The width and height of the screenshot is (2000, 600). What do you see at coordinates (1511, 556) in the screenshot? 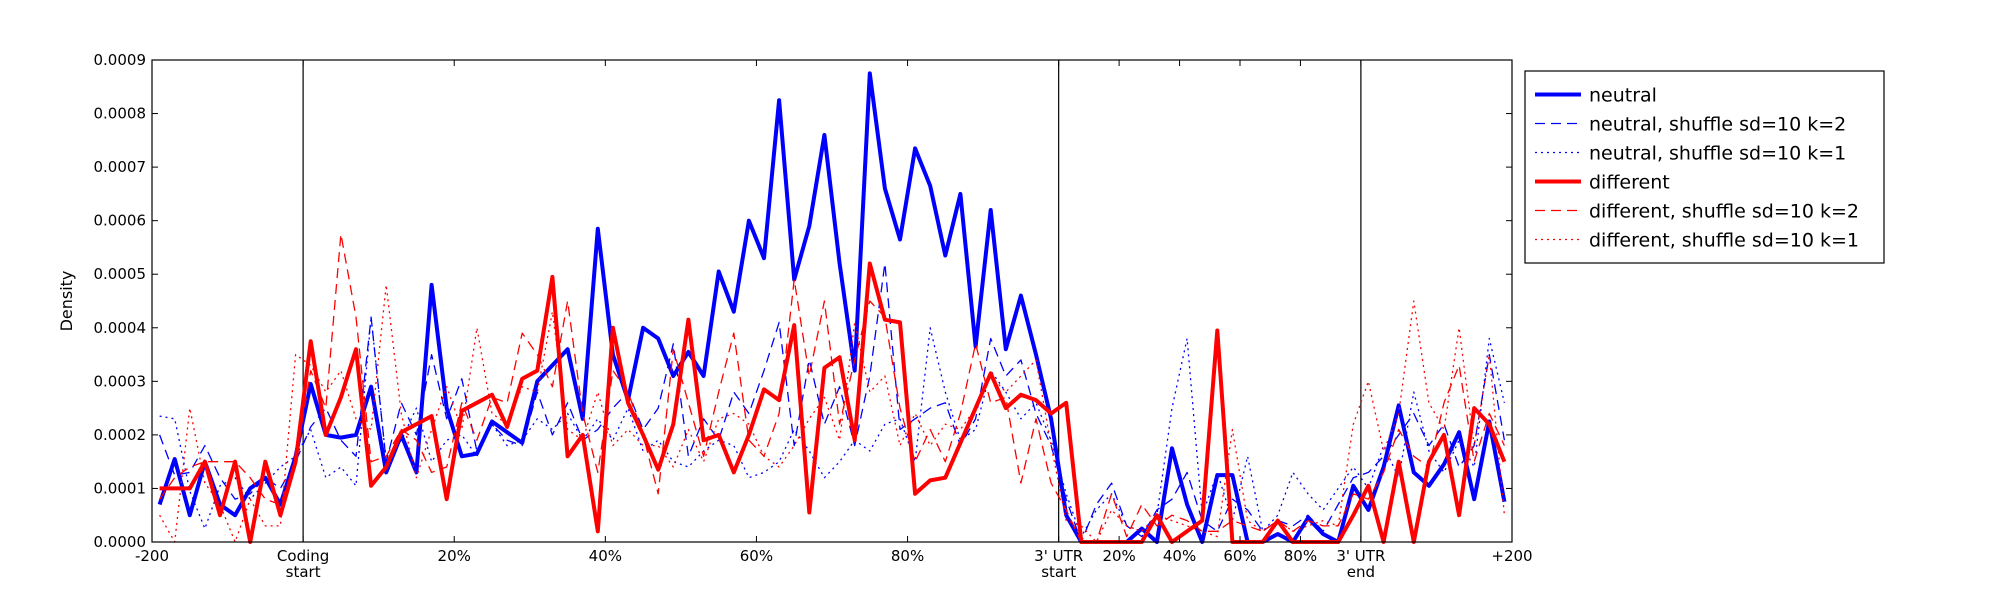
I see `x-tick-label-12: +200` at bounding box center [1511, 556].